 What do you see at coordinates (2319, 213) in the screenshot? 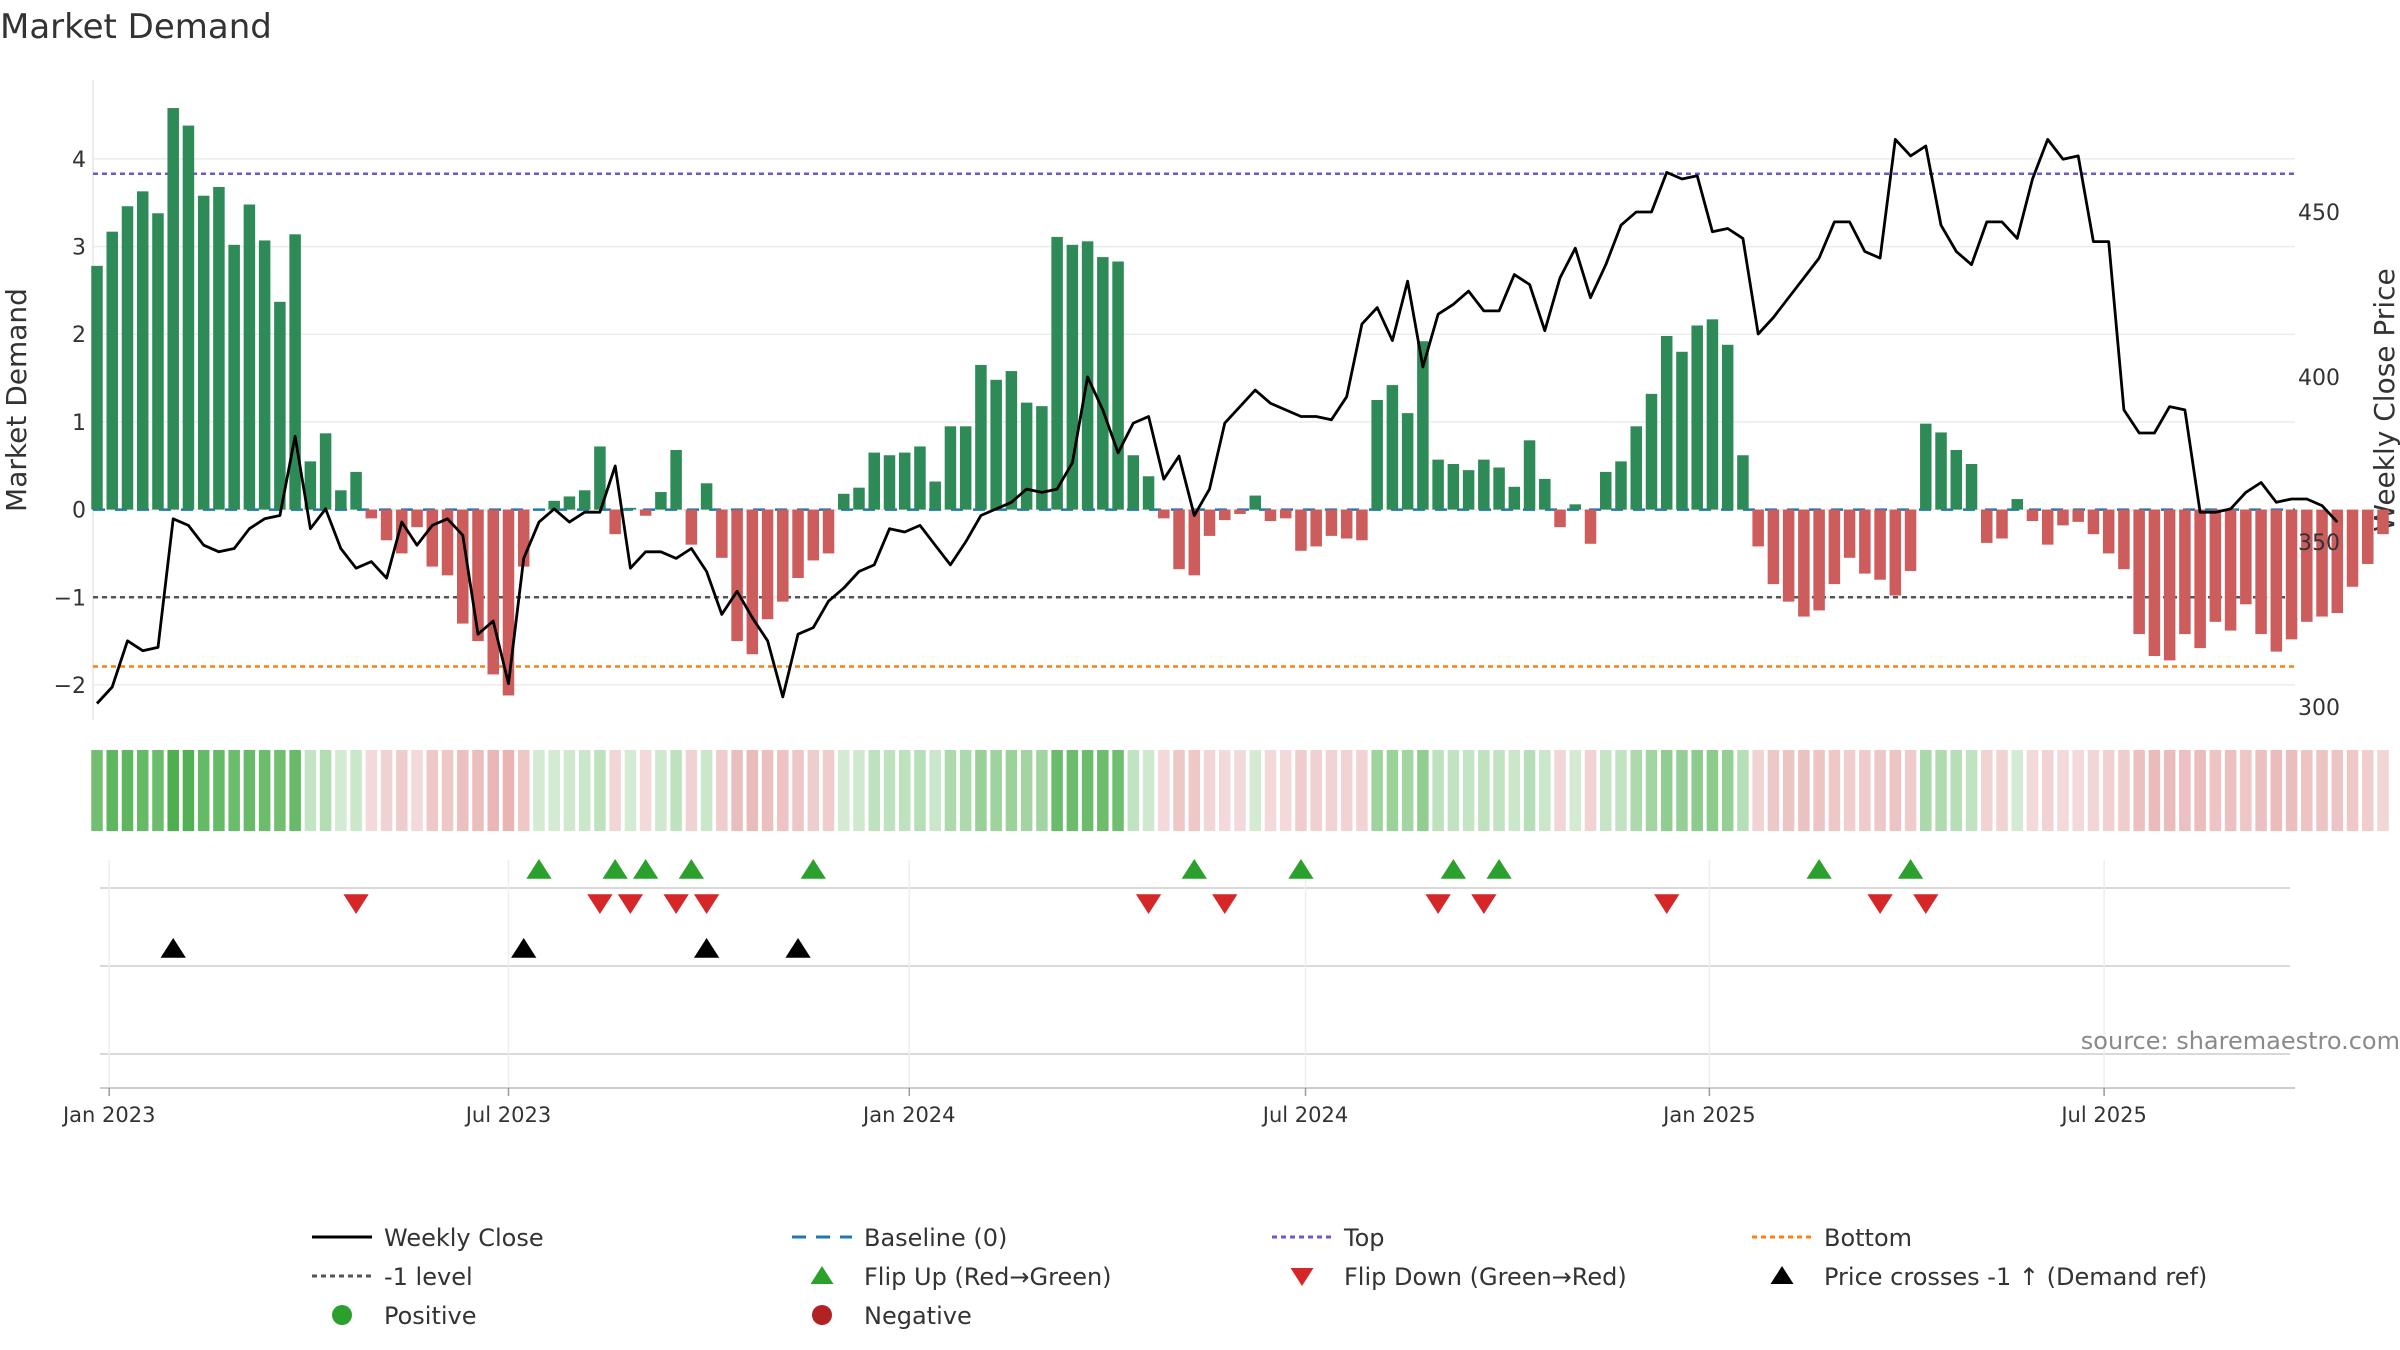
I see `right-tick-label: 450` at bounding box center [2319, 213].